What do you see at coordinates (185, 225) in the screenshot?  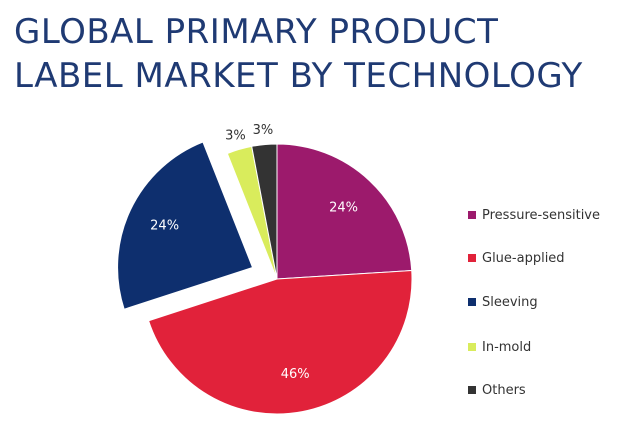 I see `pie-slice-sleeving` at bounding box center [185, 225].